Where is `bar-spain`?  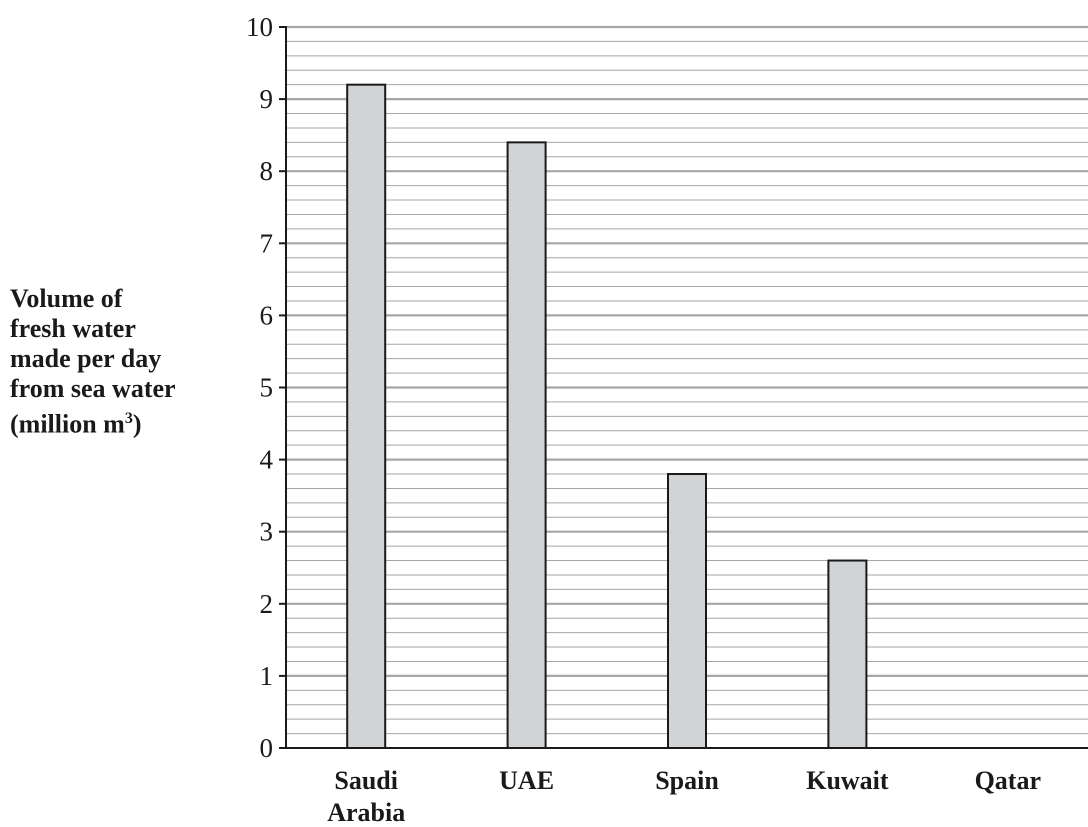
bar-spain is located at coordinates (687, 611).